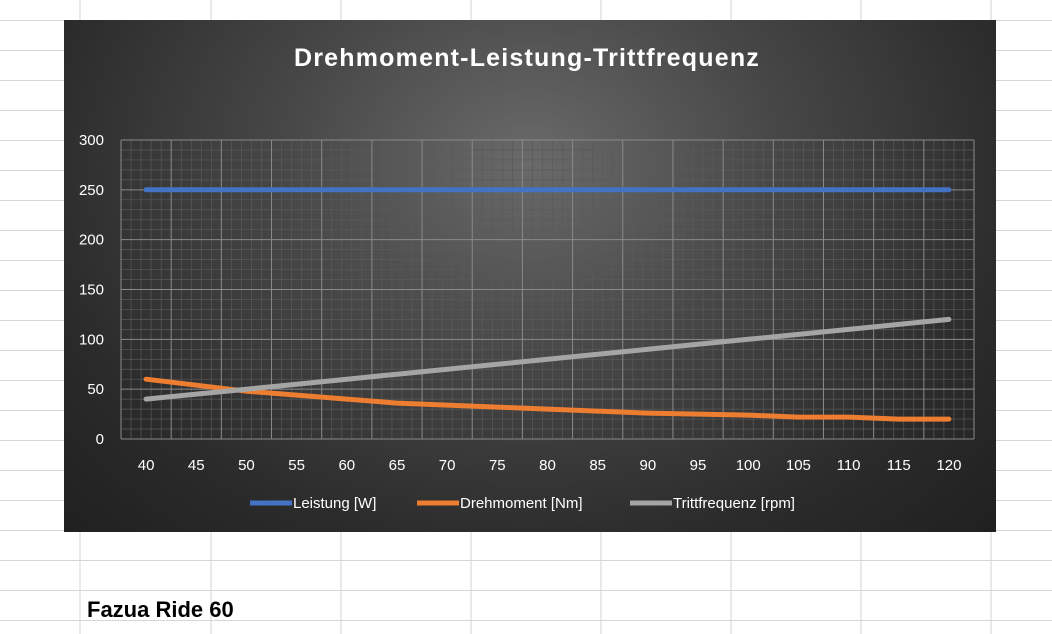 The height and width of the screenshot is (634, 1052). I want to click on x-tick-label: 50, so click(246, 465).